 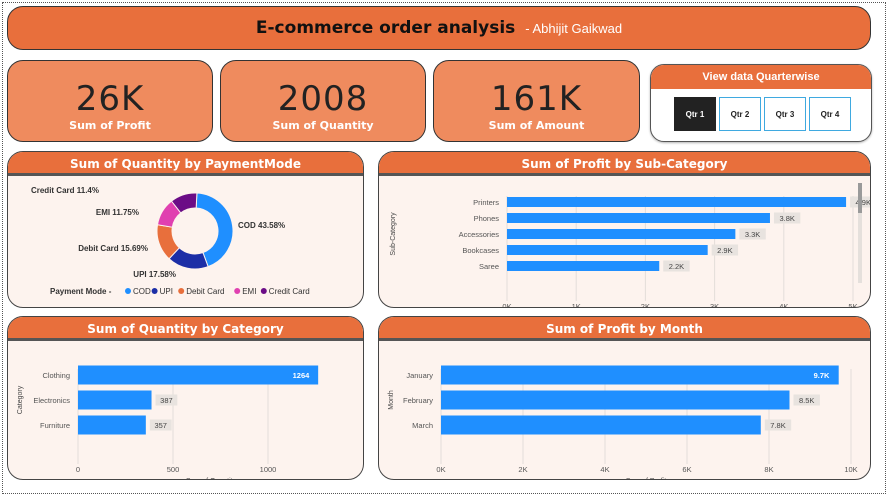 I want to click on bar-printers, so click(x=677, y=202).